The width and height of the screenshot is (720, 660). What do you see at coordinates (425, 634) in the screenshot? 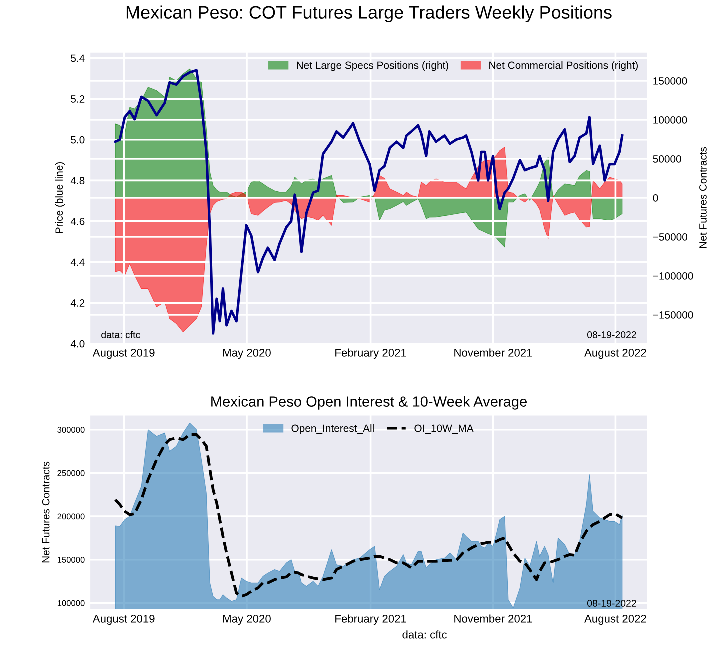
I see `text: data: cftc` at bounding box center [425, 634].